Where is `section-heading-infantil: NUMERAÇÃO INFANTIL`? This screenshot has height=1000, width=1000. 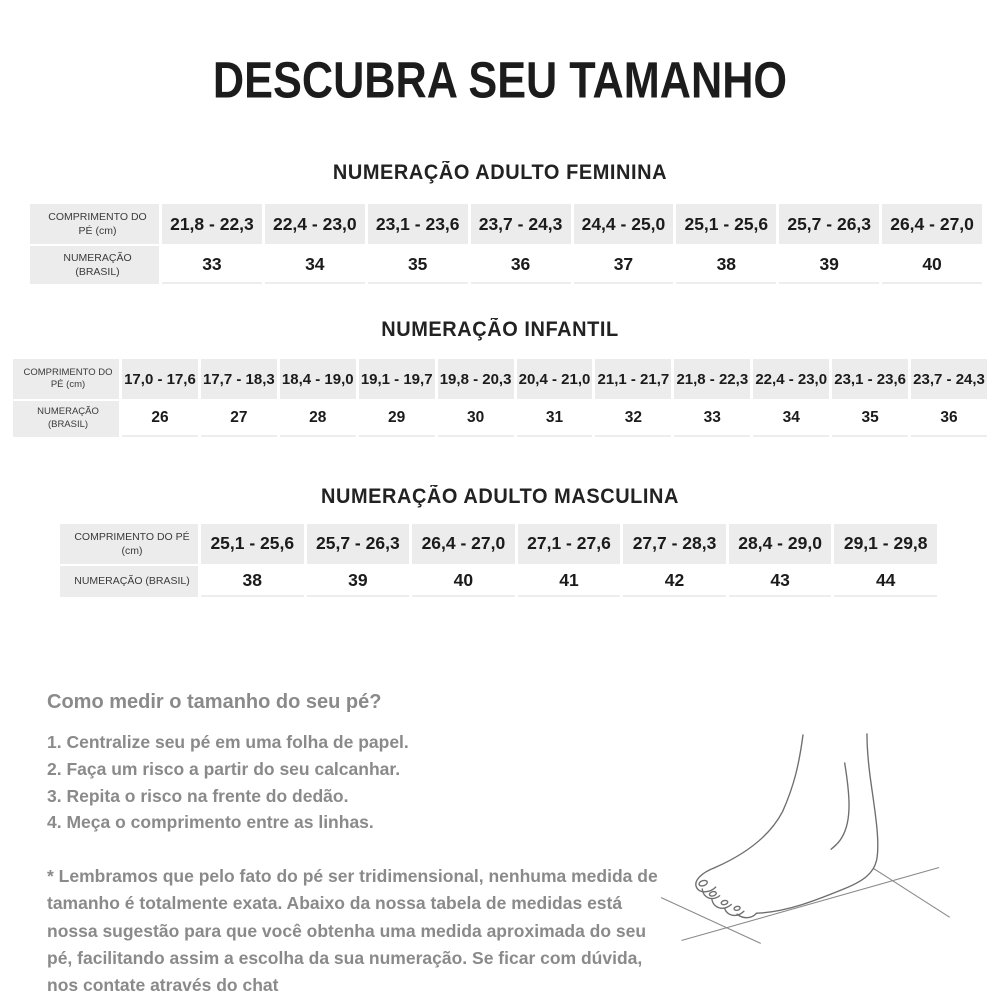 section-heading-infantil: NUMERAÇÃO INFANTIL is located at coordinates (500, 330).